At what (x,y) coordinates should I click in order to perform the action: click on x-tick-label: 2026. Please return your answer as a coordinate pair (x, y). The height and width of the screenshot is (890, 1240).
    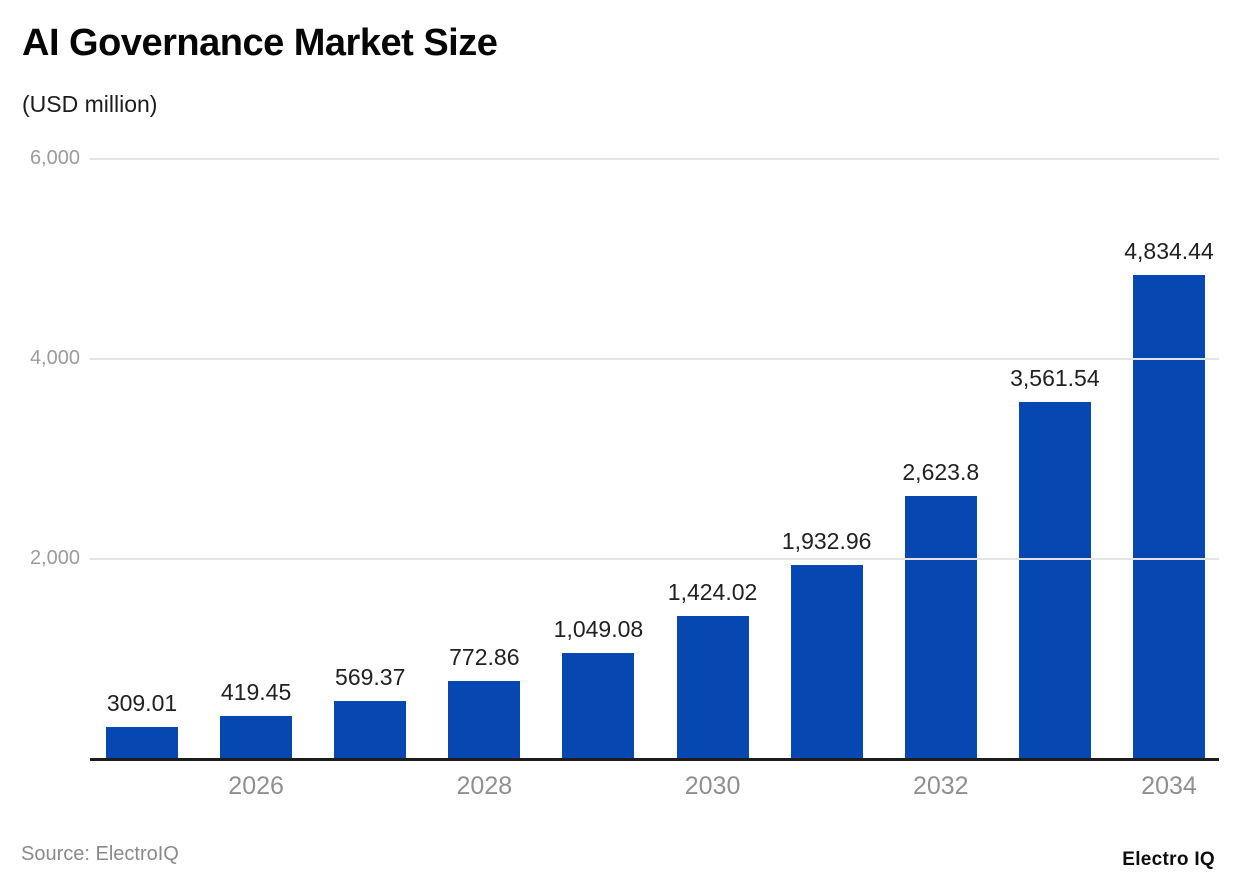
    Looking at the image, I should click on (256, 786).